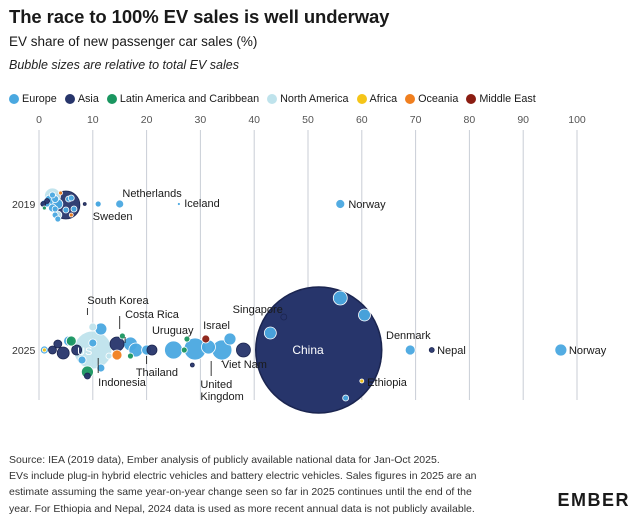 This screenshot has height=523, width=642. What do you see at coordinates (157, 373) in the screenshot?
I see `point-label-thailand: Thailand` at bounding box center [157, 373].